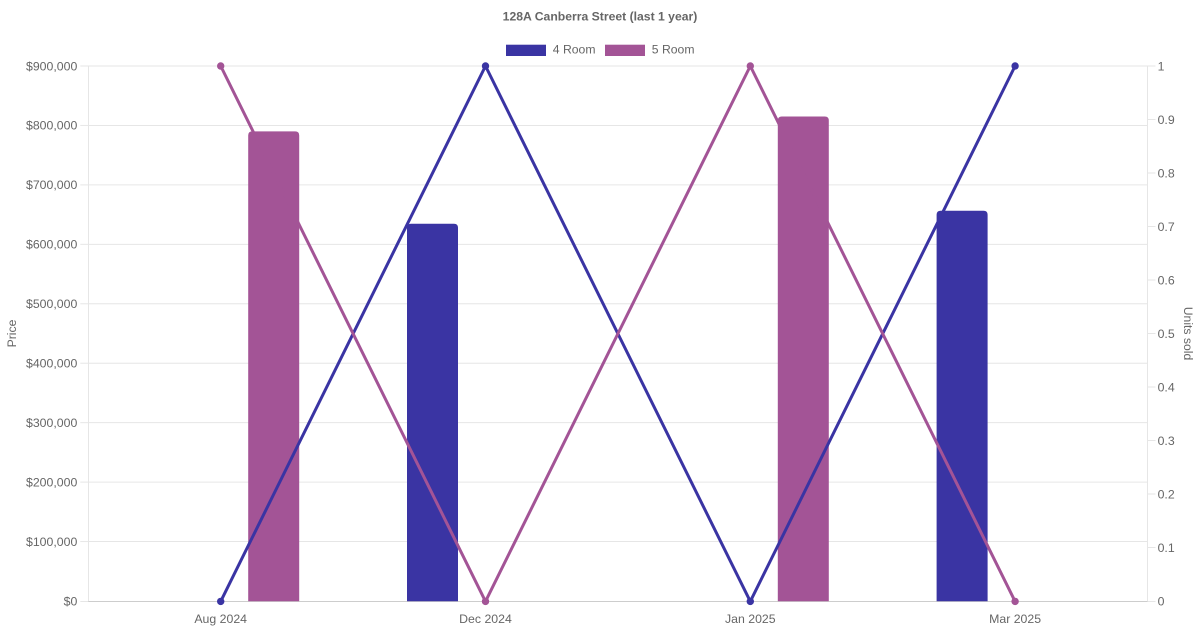 This screenshot has height=630, width=1200. I want to click on svg-text: $700,000, so click(51, 185).